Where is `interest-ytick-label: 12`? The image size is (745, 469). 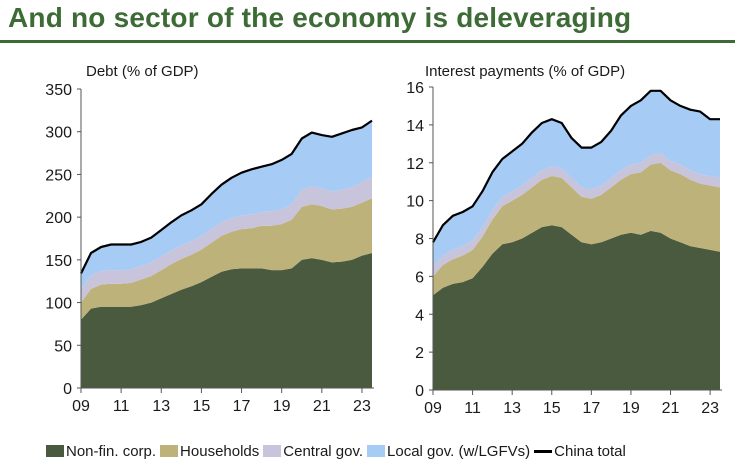
interest-ytick-label: 12 is located at coordinates (415, 164).